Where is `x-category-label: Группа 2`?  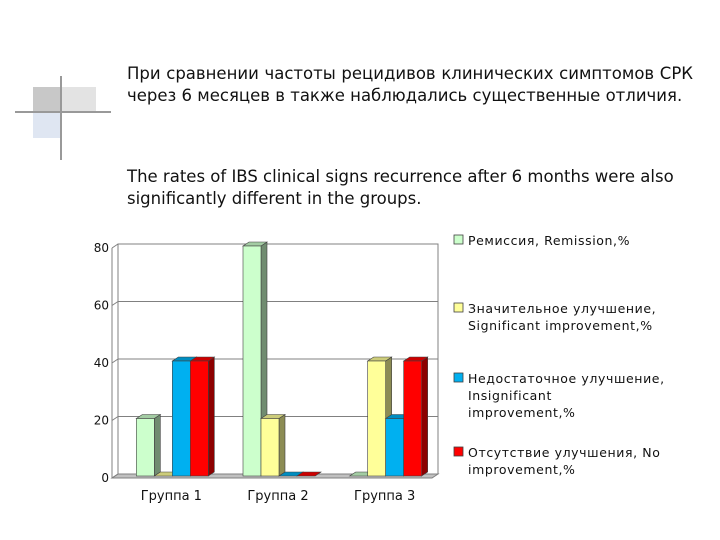 x-category-label: Группа 2 is located at coordinates (277, 496).